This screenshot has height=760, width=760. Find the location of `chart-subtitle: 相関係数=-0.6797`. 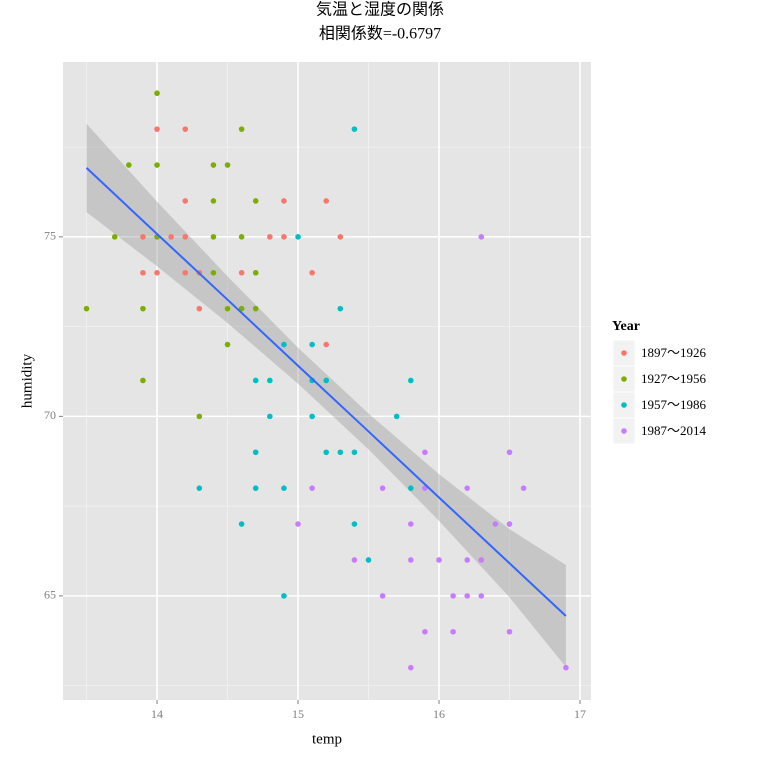

chart-subtitle: 相関係数=-0.6797 is located at coordinates (380, 34).